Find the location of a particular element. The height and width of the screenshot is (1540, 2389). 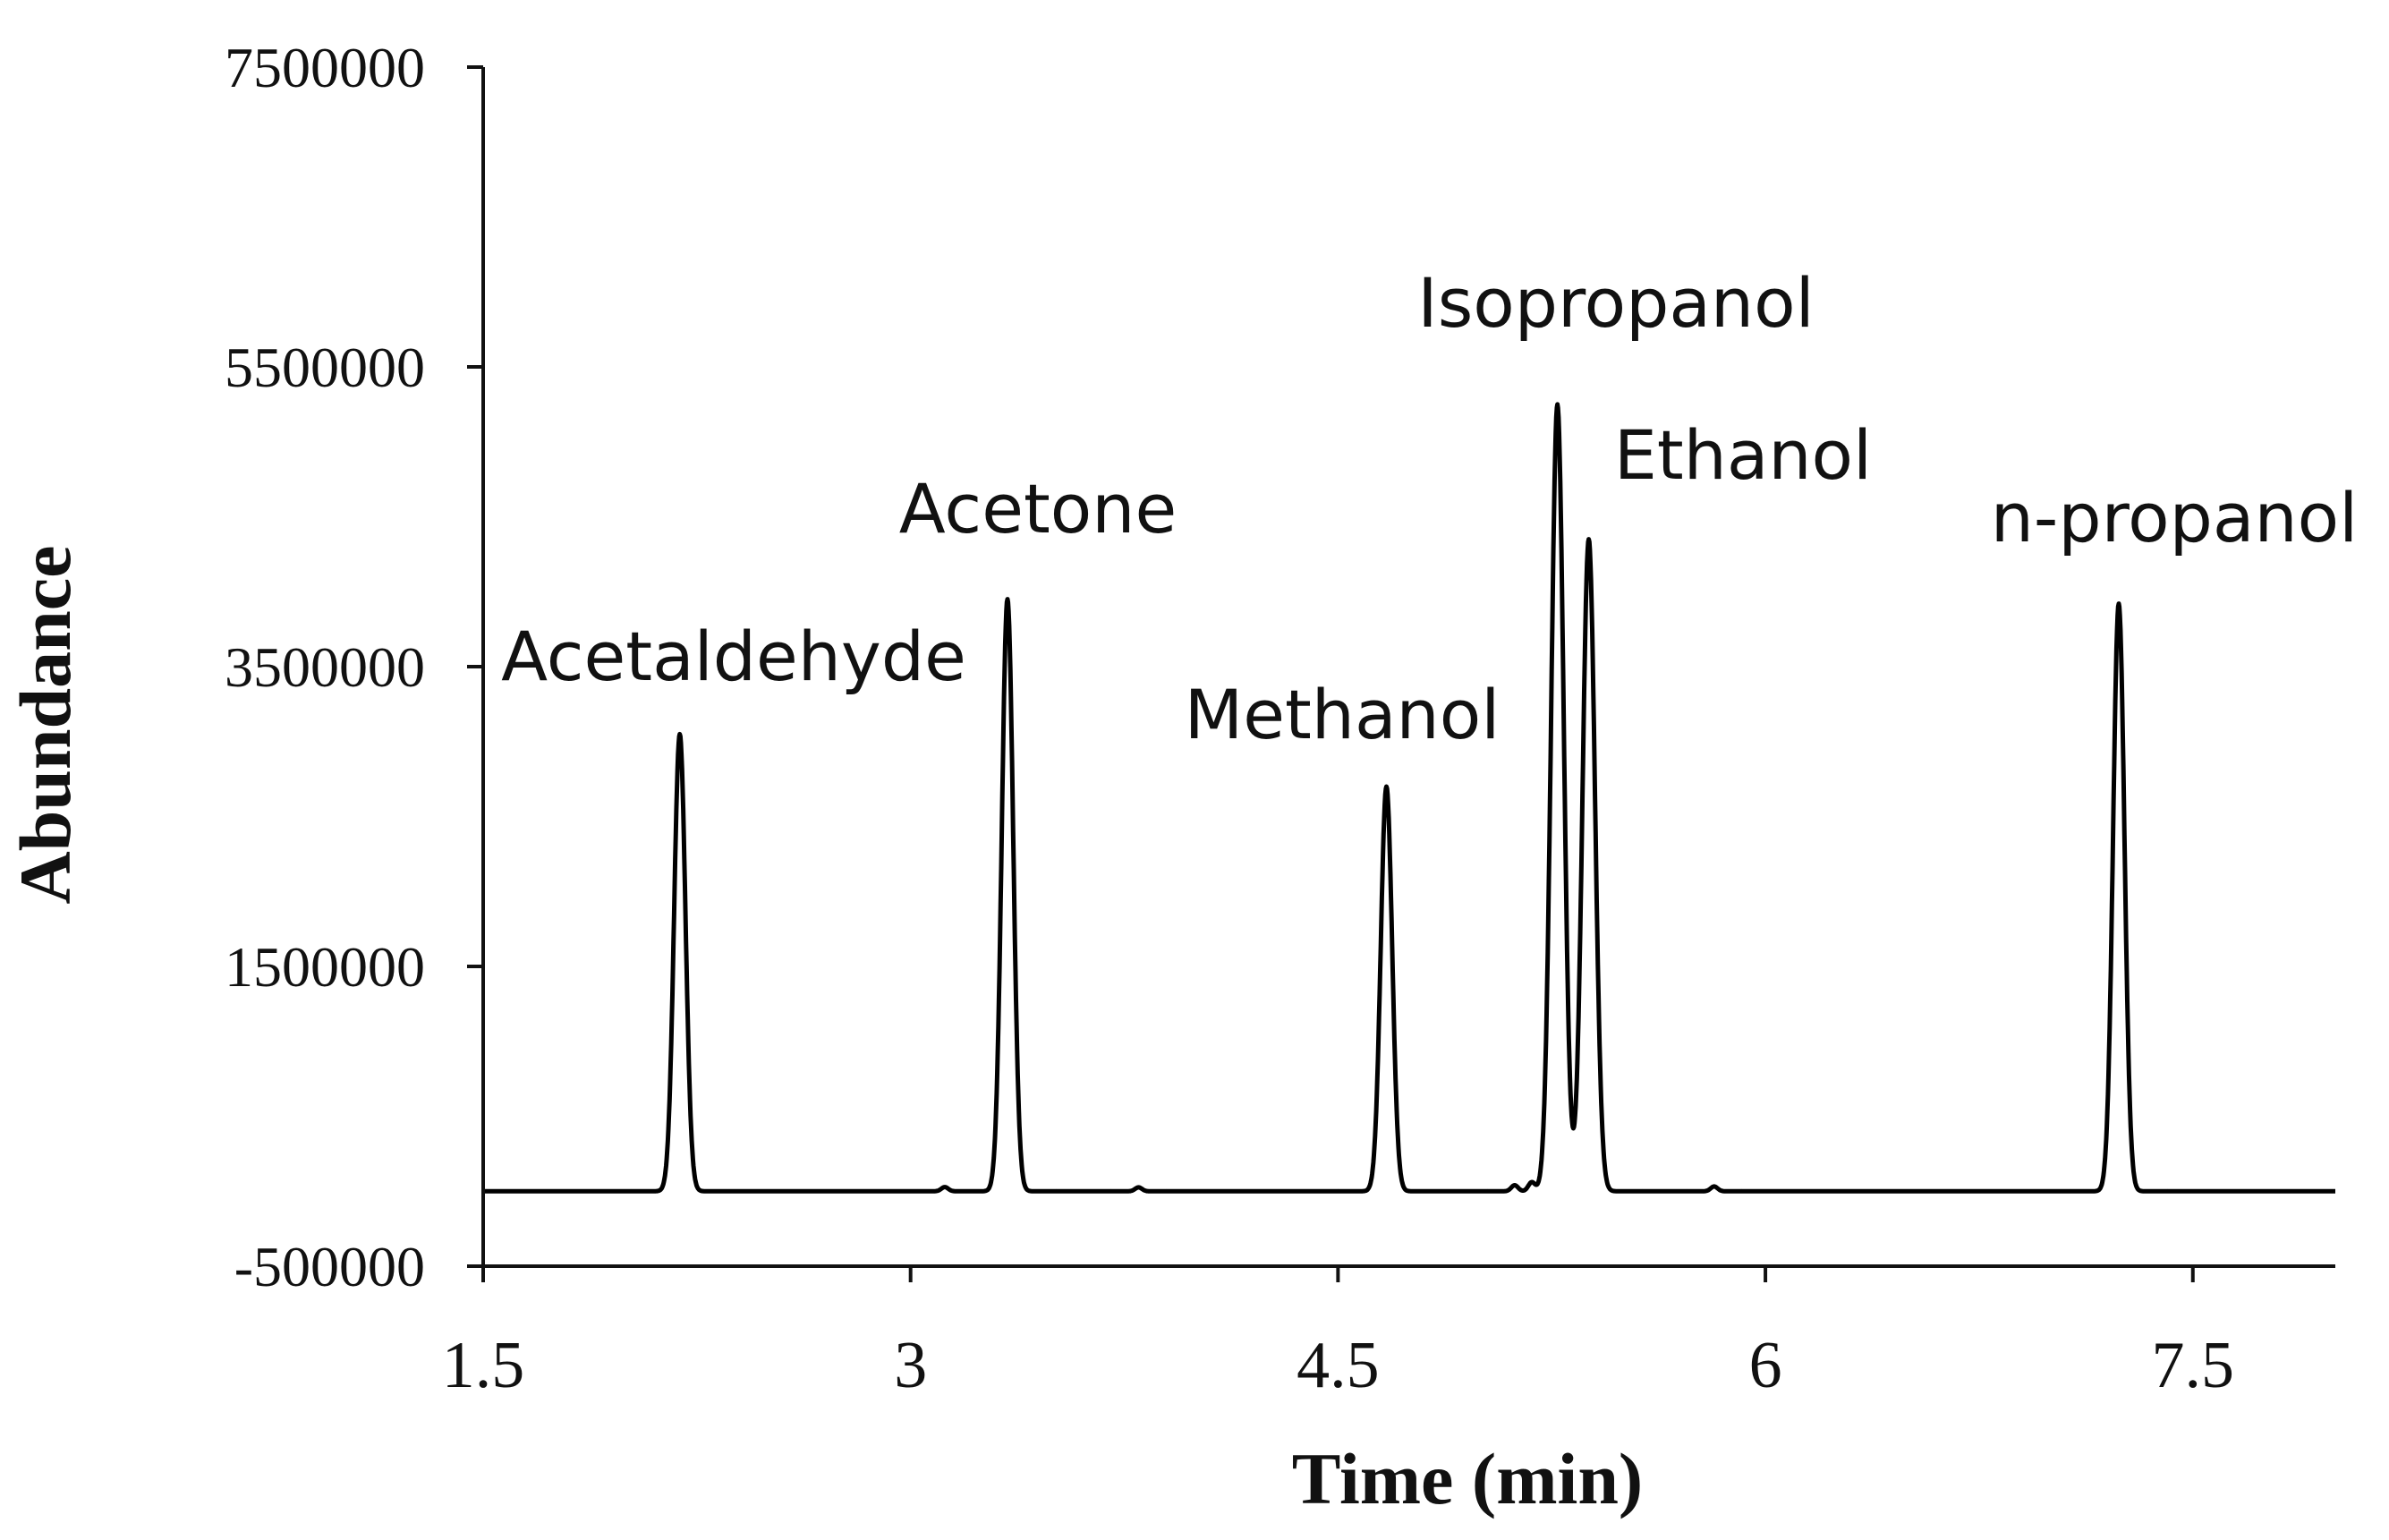

peak-label-acetaldehyde: Acetaldehyde is located at coordinates (733, 656).